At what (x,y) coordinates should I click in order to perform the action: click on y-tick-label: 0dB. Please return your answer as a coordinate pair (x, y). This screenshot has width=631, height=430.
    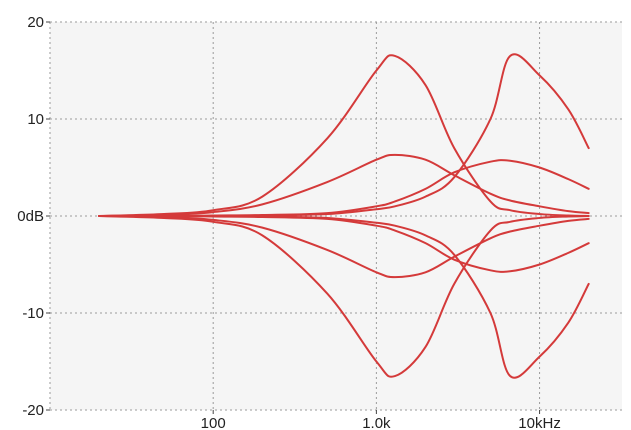
    Looking at the image, I should click on (30, 216).